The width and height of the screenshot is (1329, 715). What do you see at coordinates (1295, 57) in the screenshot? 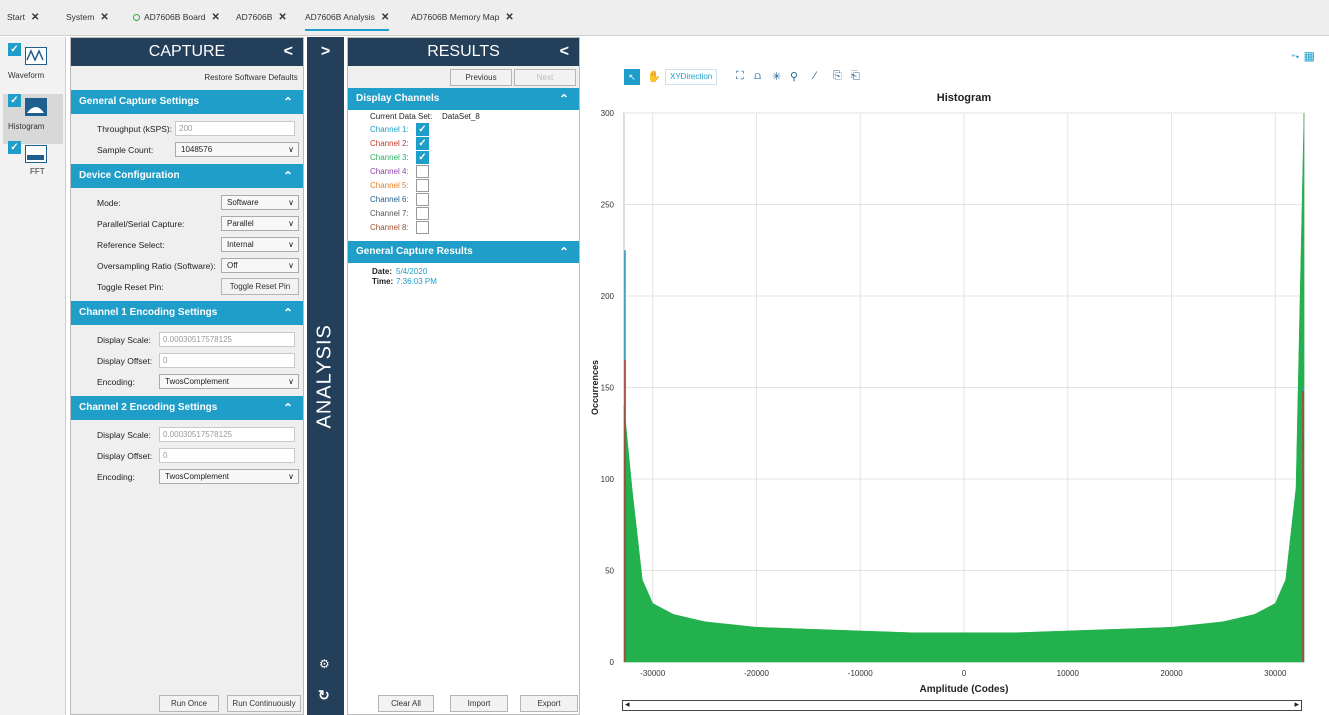
I see `legend-toggle-icon: ⁼•` at bounding box center [1295, 57].